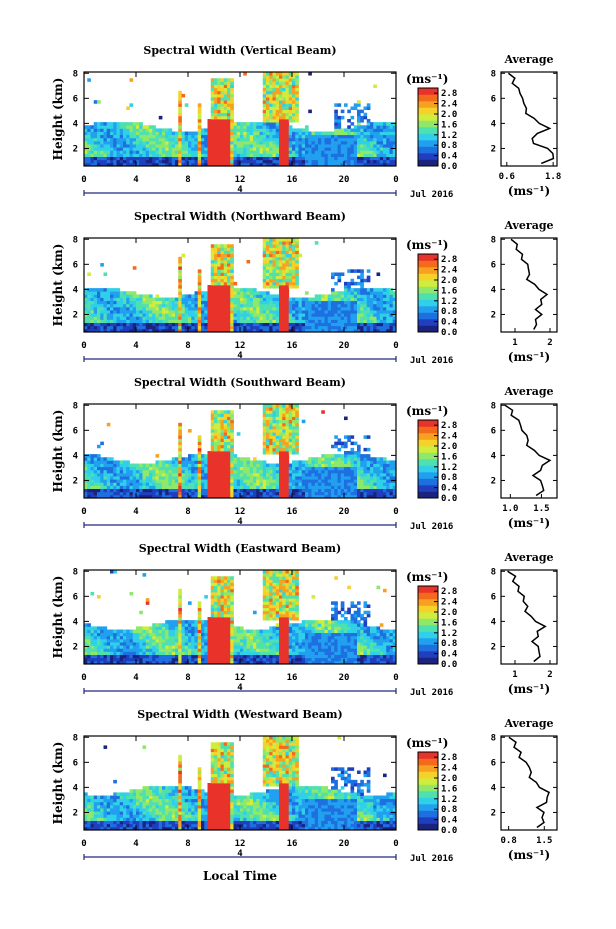  I want to click on colorbar-segment, so click(428, 475).